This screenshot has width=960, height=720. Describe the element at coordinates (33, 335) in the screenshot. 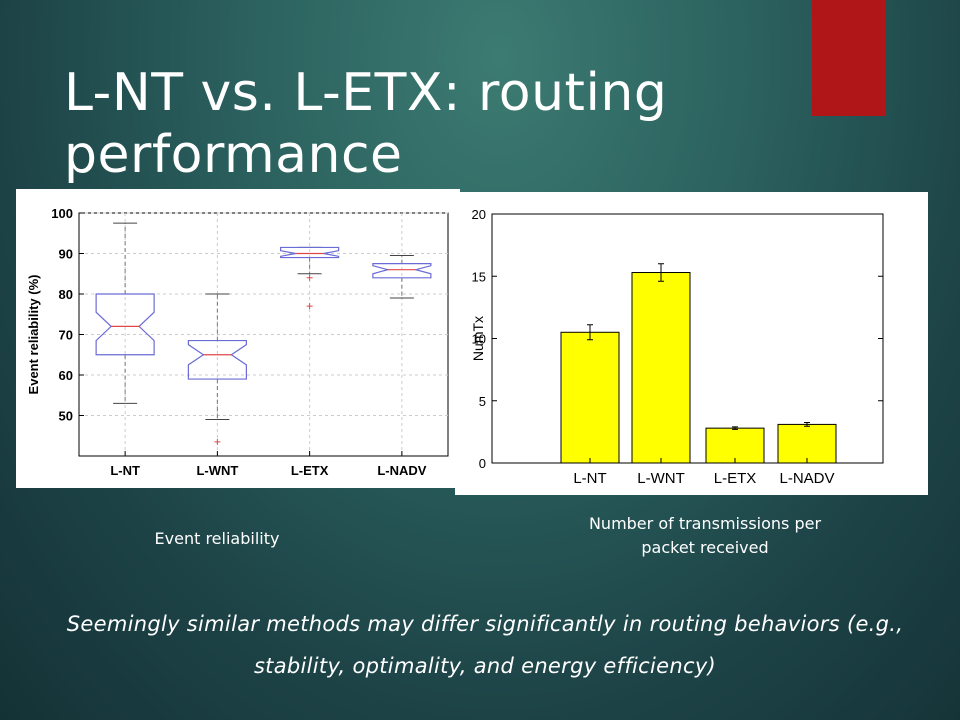

I see `box-y-axis-label: Event reliability (%)` at that location.